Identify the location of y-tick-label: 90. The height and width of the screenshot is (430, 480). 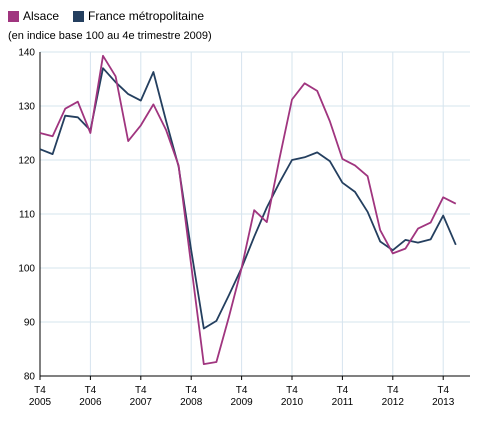
(30, 323).